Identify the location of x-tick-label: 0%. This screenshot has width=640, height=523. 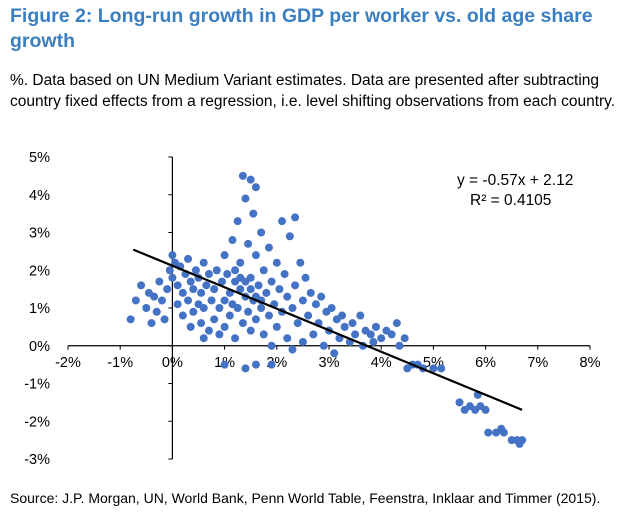
(172, 363).